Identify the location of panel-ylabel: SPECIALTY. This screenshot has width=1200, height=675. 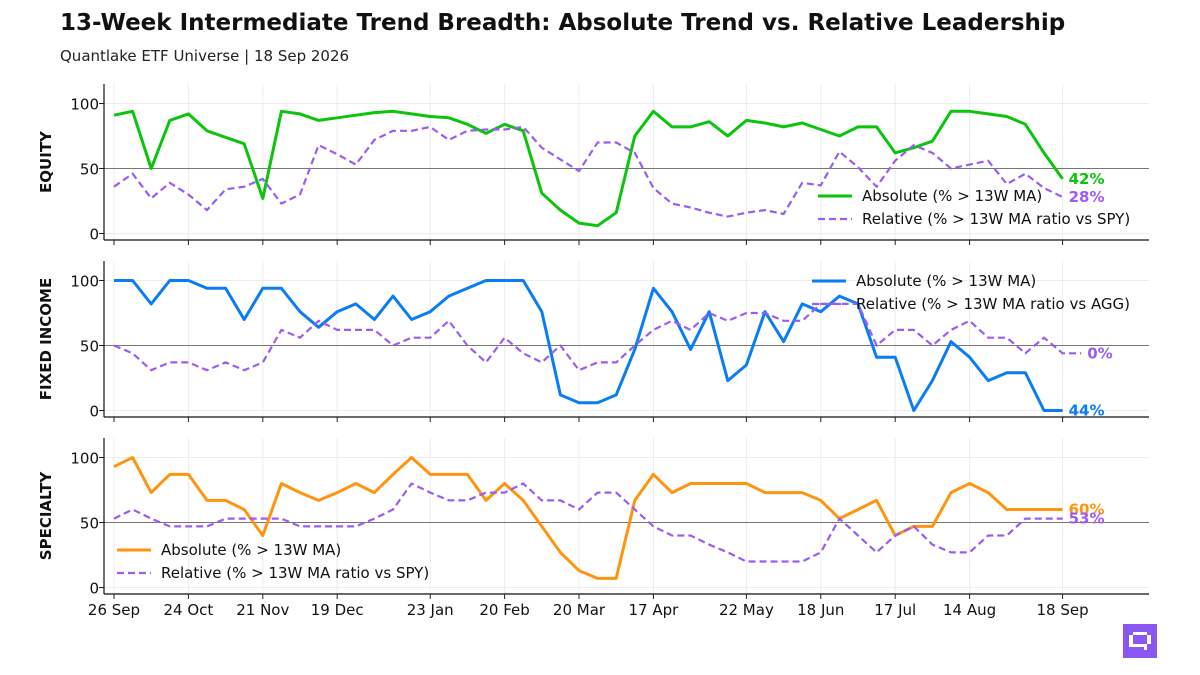
(46, 516).